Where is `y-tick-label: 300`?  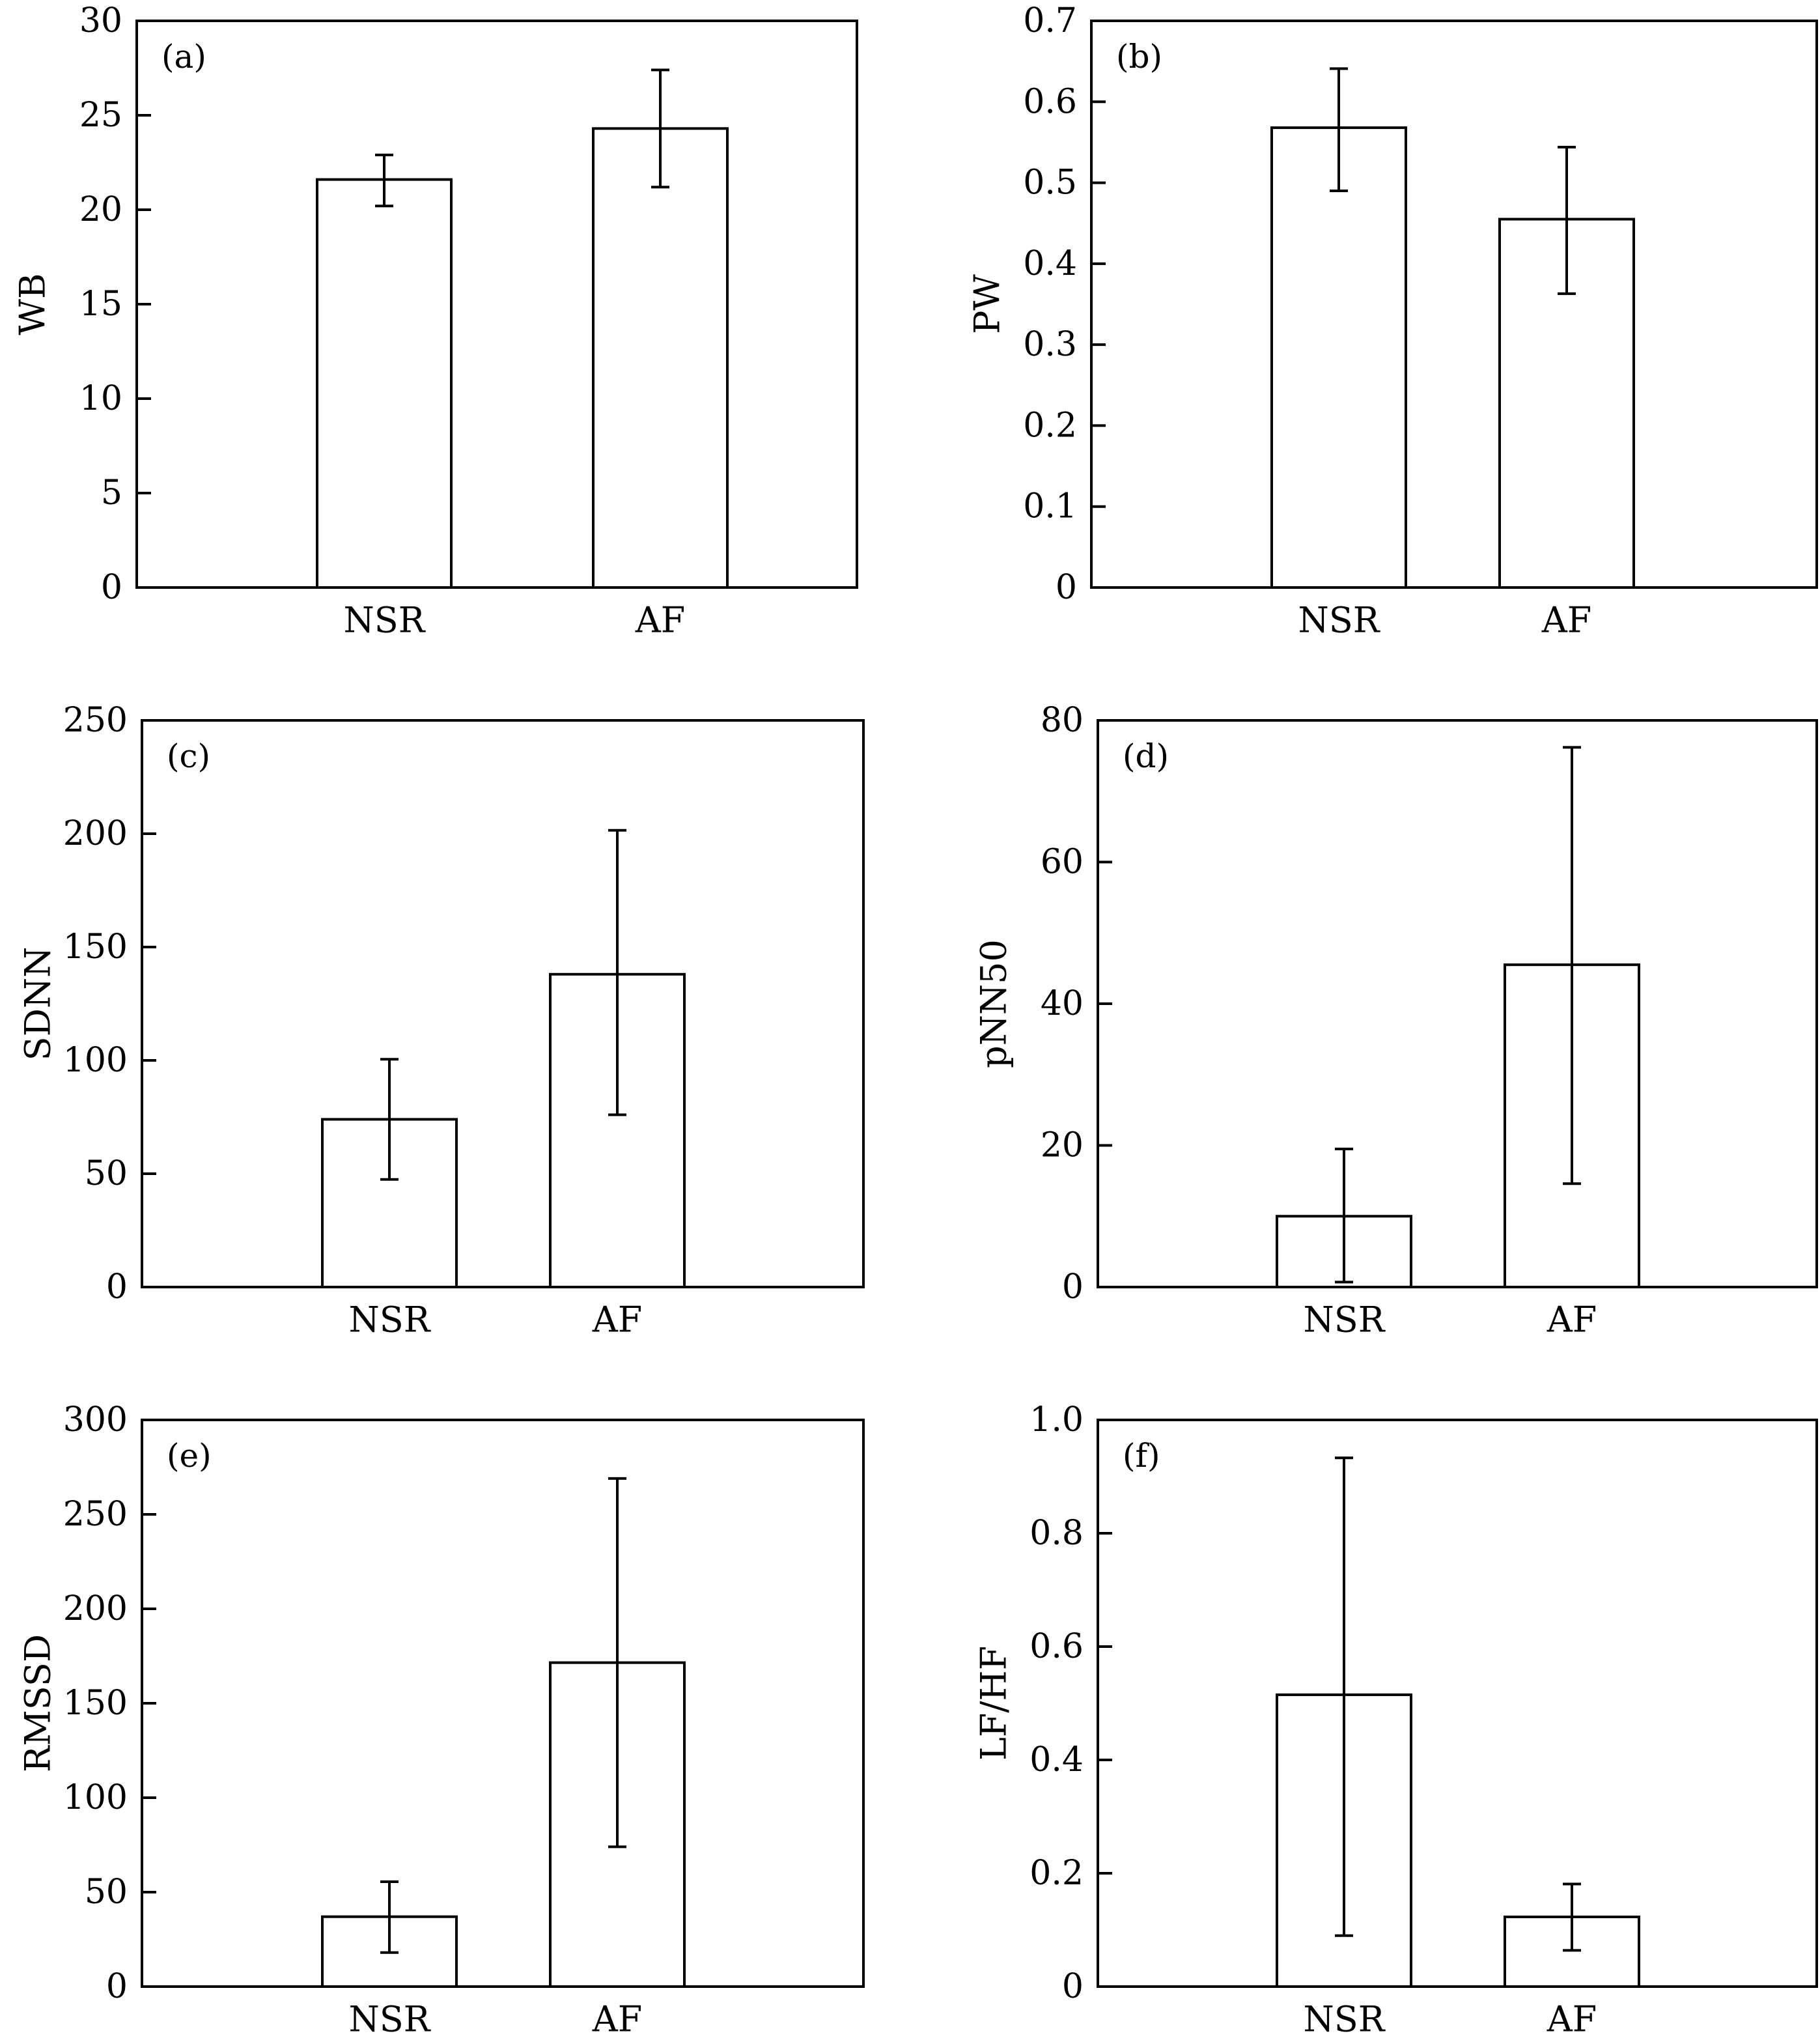 y-tick-label: 300 is located at coordinates (96, 1420).